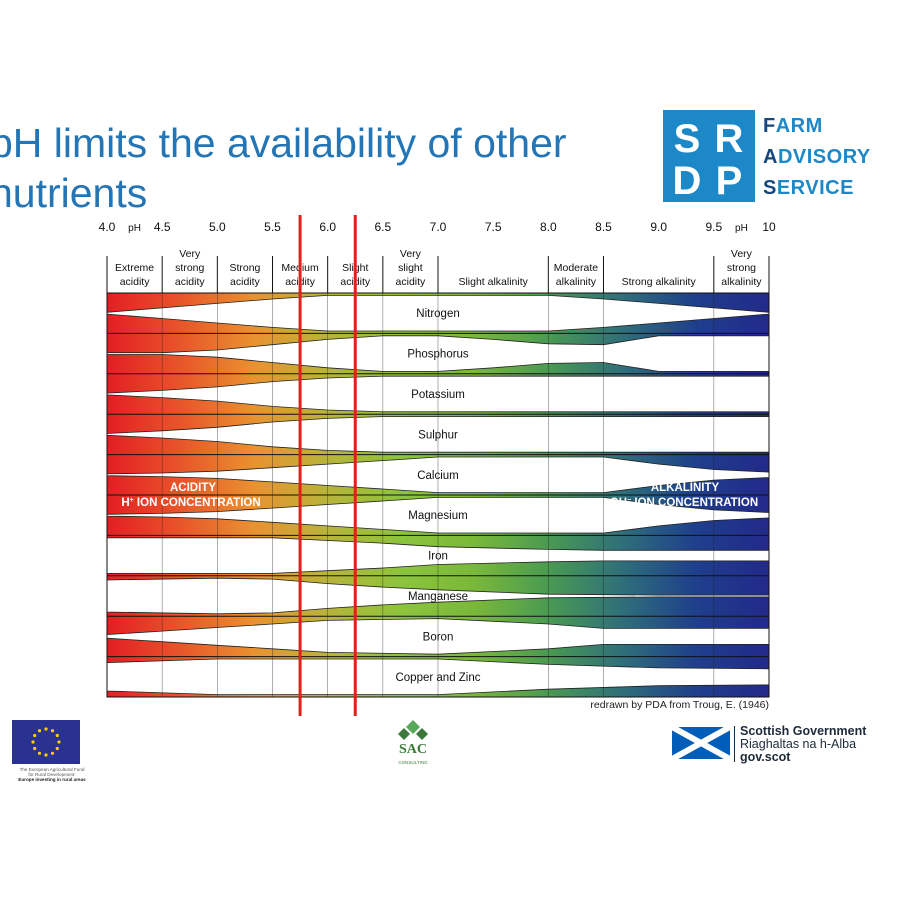 This screenshot has width=915, height=915. What do you see at coordinates (283, 143) in the screenshot?
I see `slide-title-line-1: pH limits the availability of other` at bounding box center [283, 143].